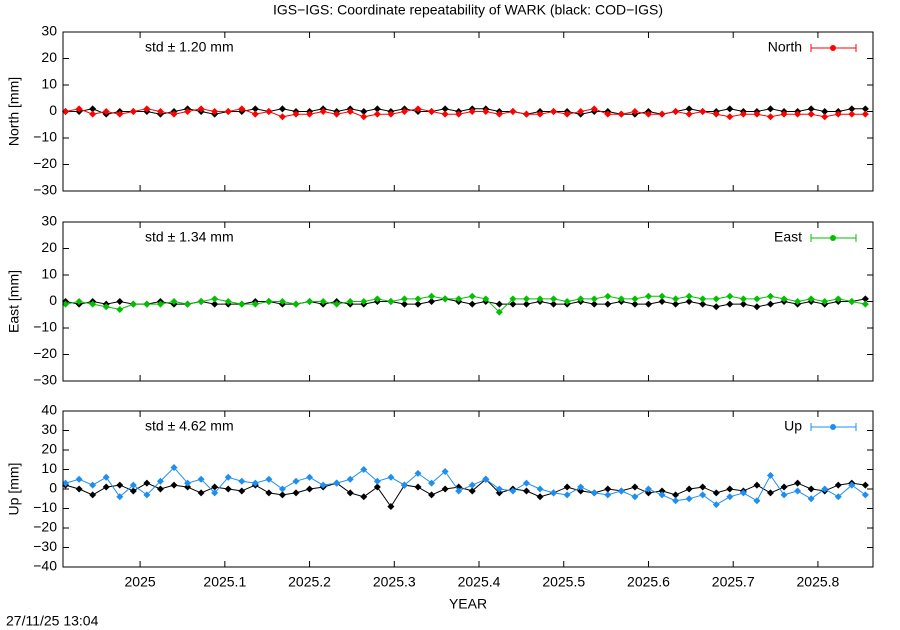 This screenshot has width=900, height=630. What do you see at coordinates (49, 468) in the screenshot?
I see `y-tick-label: 10` at bounding box center [49, 468].